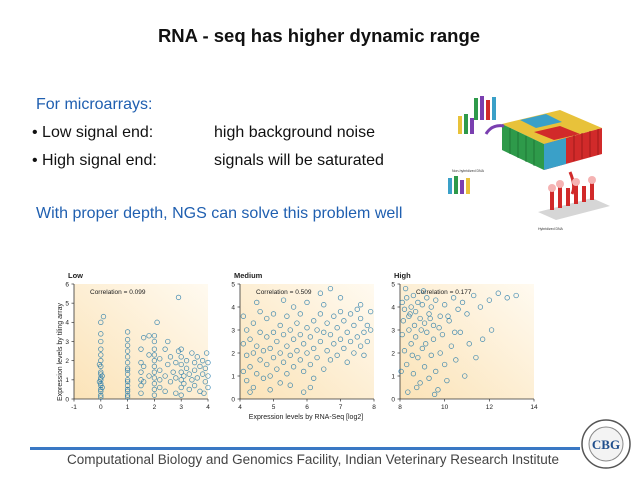 Image resolution: width=638 pixels, height=479 pixels. I want to click on probe-stack-left-icon, so click(459, 185).